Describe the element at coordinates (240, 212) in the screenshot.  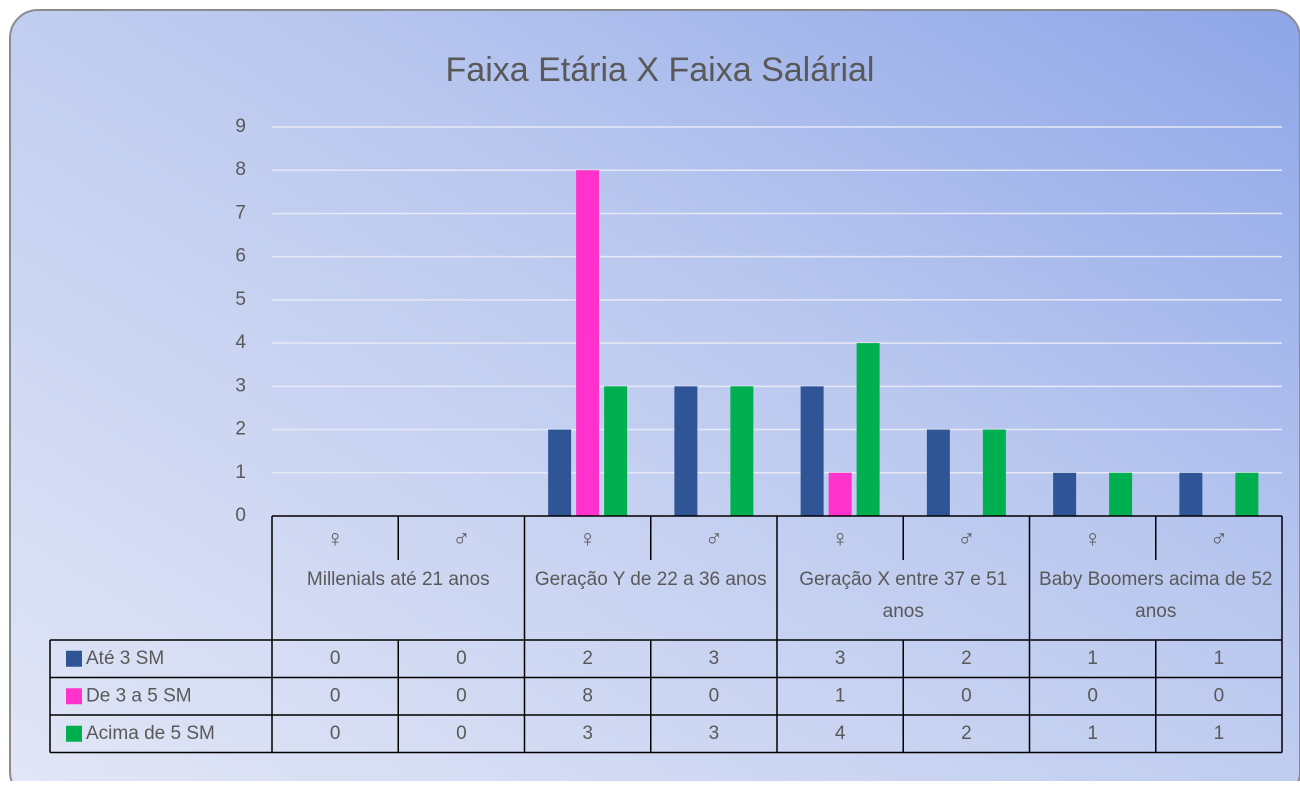
I see `y-tick-label: 7` at that location.